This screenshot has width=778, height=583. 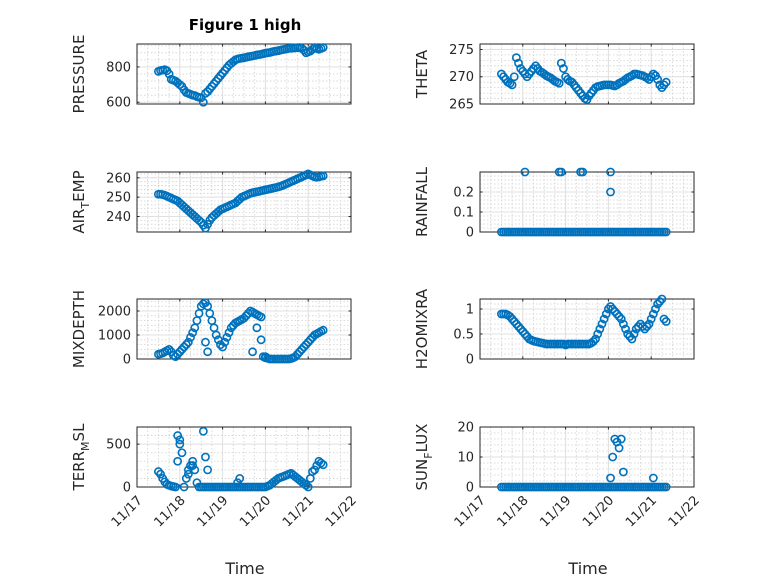 I want to click on y-axis-label: RAINFALL, so click(x=422, y=201).